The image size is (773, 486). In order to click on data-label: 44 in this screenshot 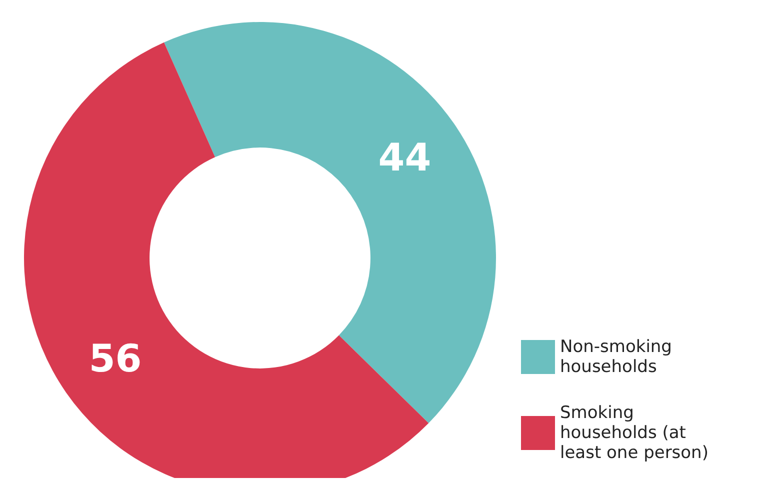, I will do `click(405, 157)`.